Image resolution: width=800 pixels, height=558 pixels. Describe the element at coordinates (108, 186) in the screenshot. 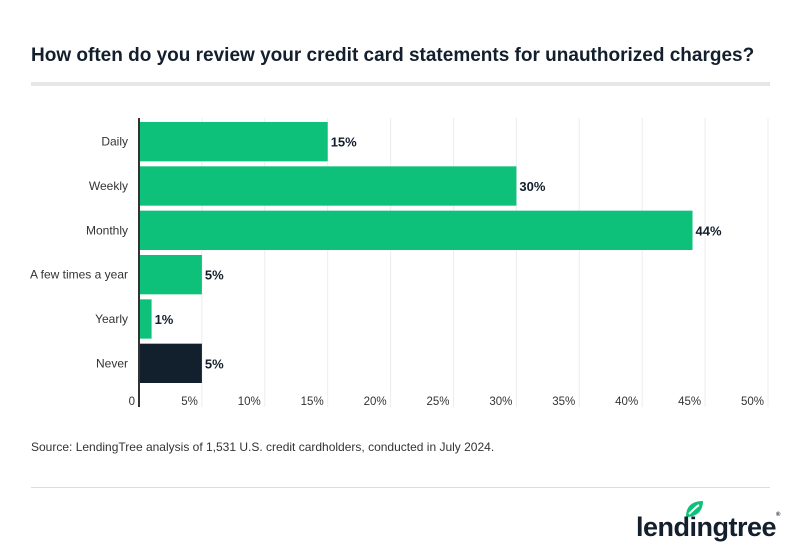

I see `category-label: Weekly` at that location.